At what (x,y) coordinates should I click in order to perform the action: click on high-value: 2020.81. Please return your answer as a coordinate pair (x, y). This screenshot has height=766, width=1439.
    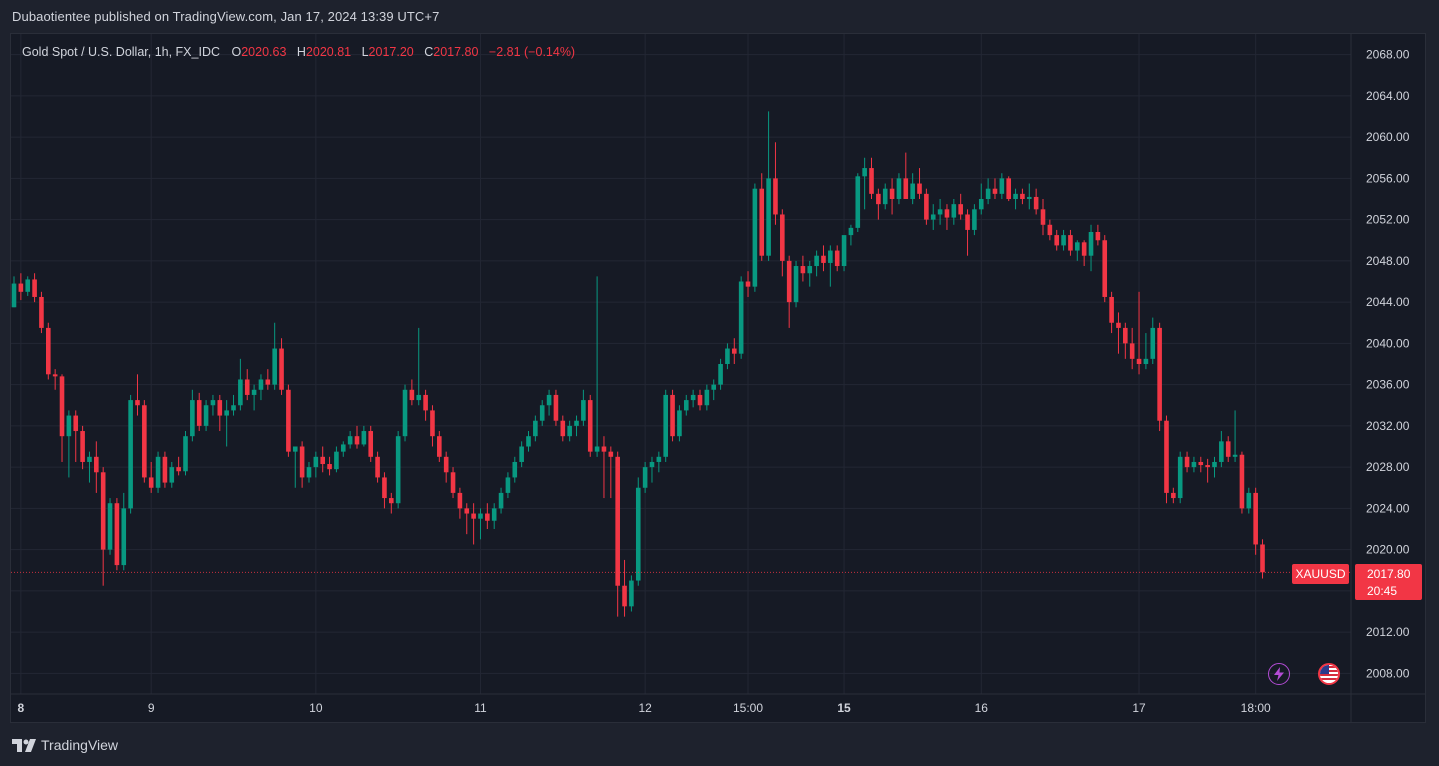
    Looking at the image, I should click on (328, 52).